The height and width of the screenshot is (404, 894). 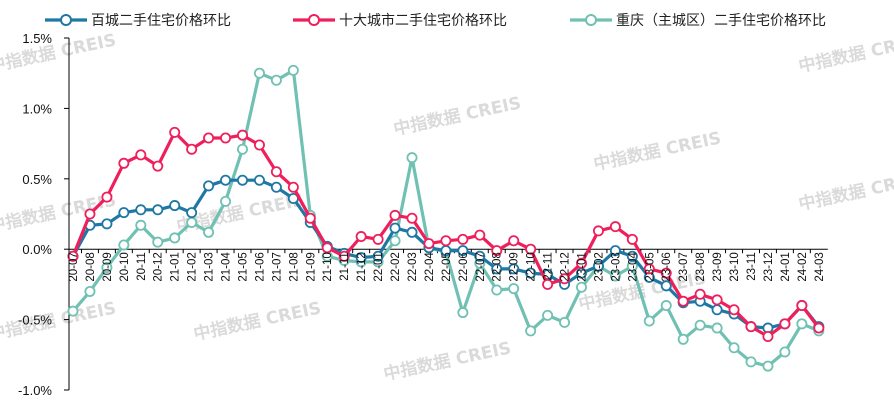 What do you see at coordinates (379, 266) in the screenshot?
I see `x-tick-label: 22-01` at bounding box center [379, 266].